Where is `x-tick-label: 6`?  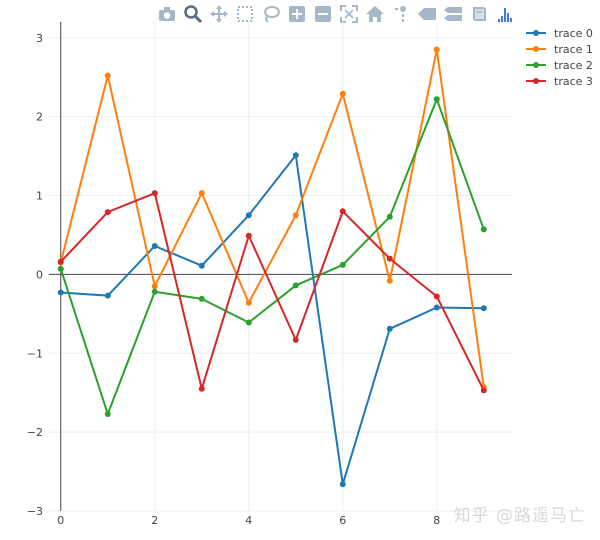
x-tick-label: 6 is located at coordinates (342, 520).